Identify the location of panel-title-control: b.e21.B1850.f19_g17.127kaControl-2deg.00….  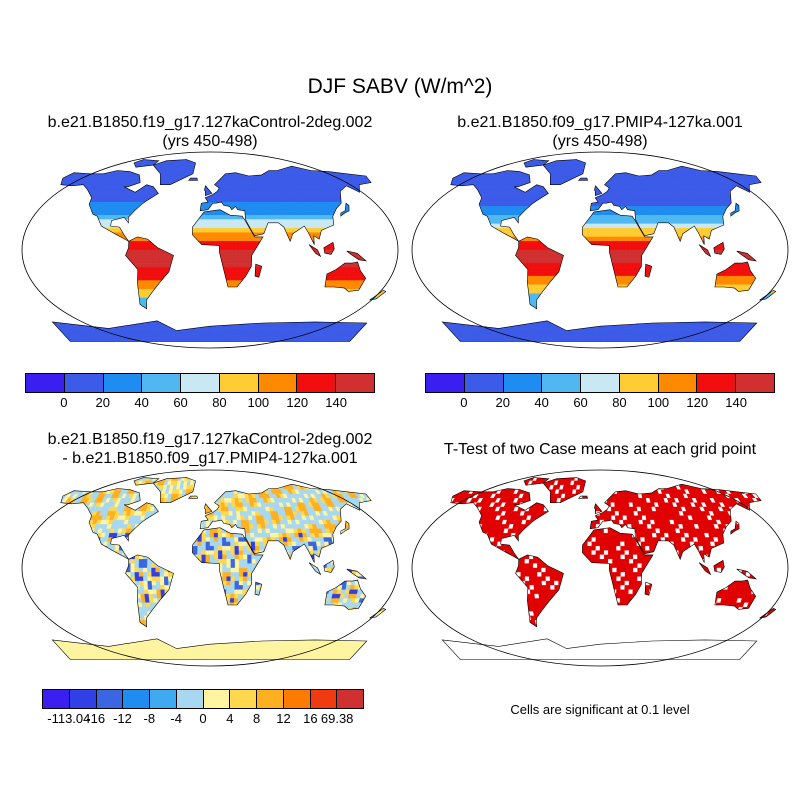
(210, 132).